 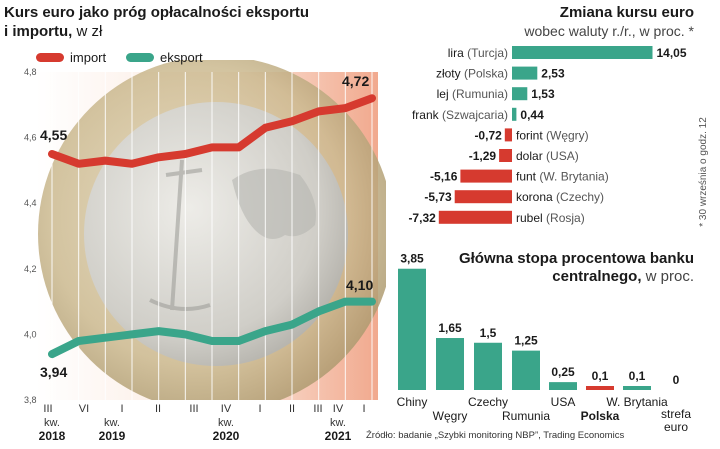 What do you see at coordinates (274, 203) in the screenshot?
I see `coin-map-decoration` at bounding box center [274, 203].